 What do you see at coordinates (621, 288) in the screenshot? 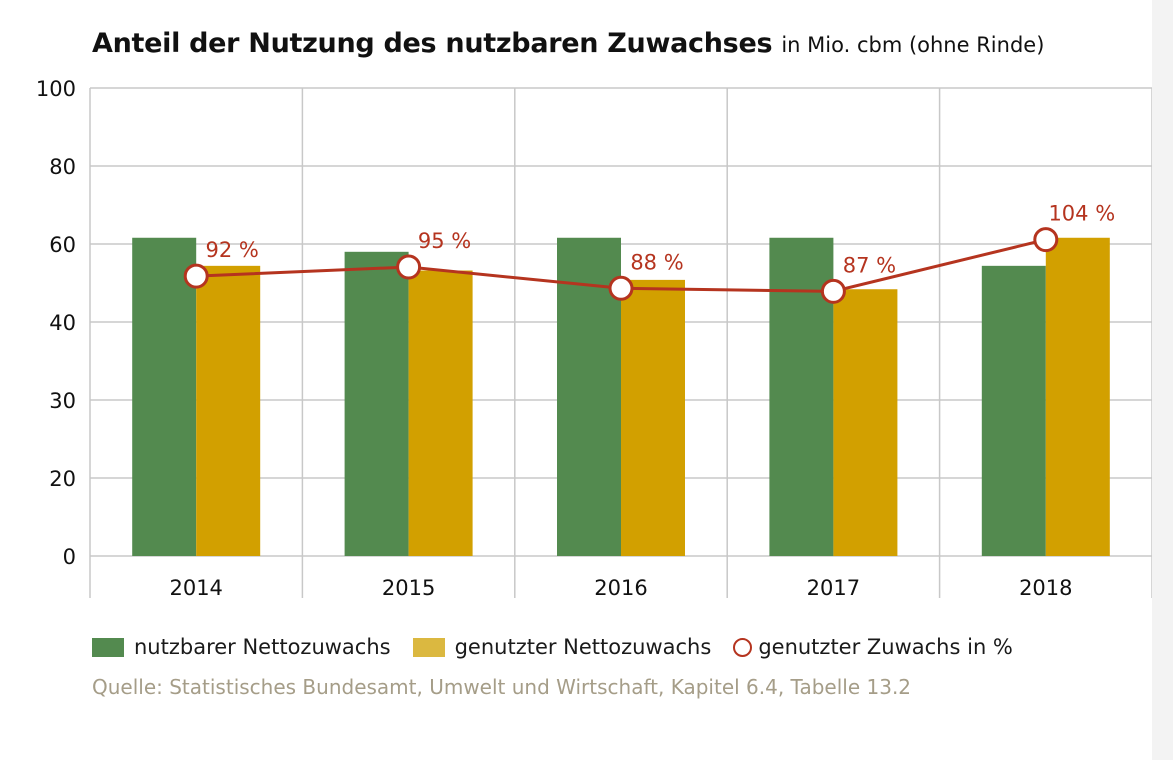
I see `percent-point-2016` at bounding box center [621, 288].